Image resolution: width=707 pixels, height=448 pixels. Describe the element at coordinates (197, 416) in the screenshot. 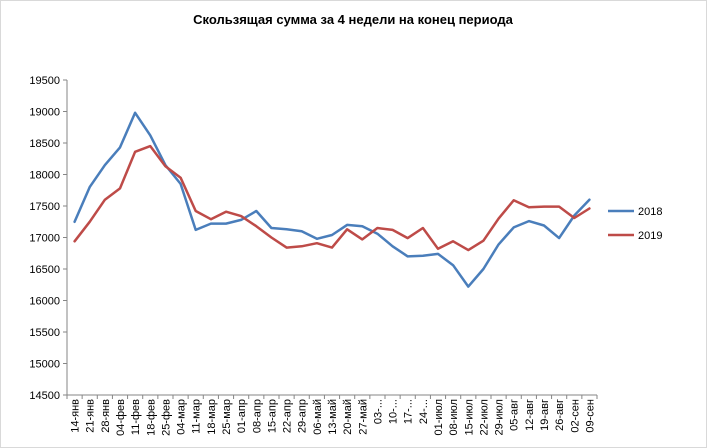

I see `x-tick-label: 11-мар` at that location.